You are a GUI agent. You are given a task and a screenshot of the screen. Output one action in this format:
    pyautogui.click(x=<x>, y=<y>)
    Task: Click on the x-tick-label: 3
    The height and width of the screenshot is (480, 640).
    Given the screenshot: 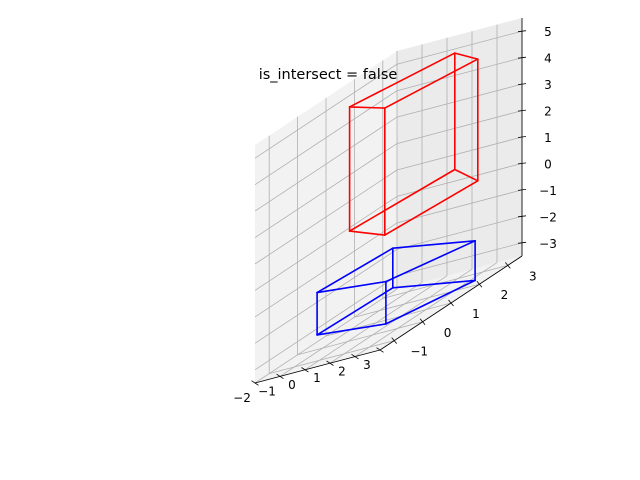 What is the action you would take?
    pyautogui.click(x=367, y=365)
    